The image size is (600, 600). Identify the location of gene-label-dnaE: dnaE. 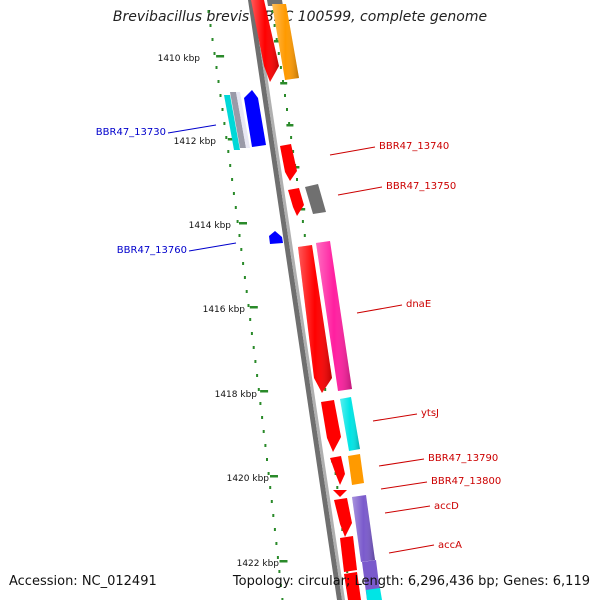
(418, 304).